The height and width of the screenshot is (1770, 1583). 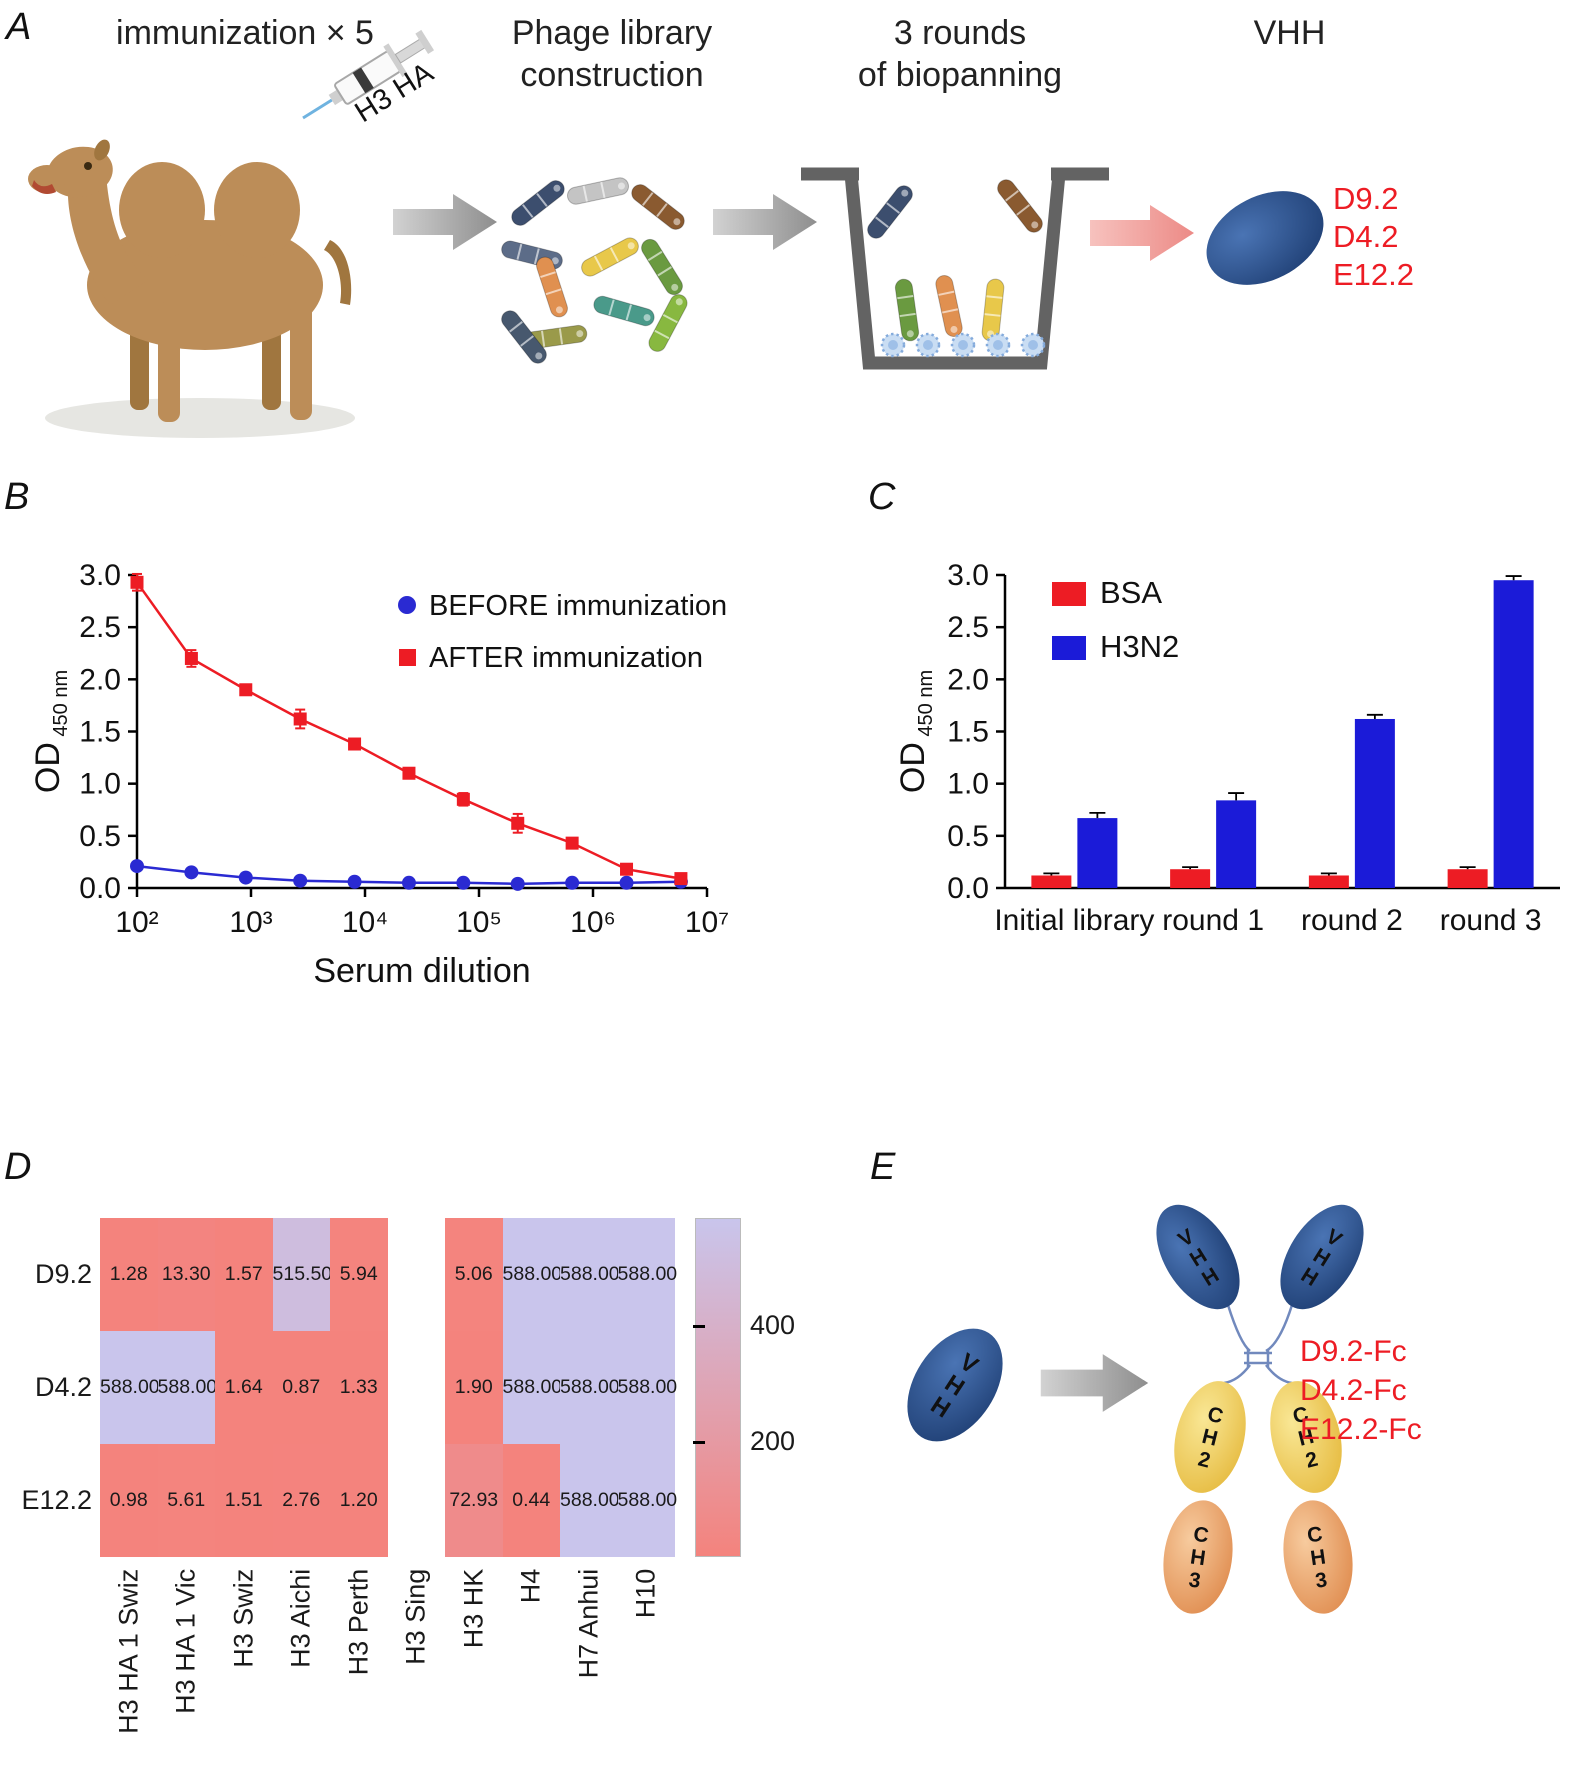 I want to click on category-label: round 3, so click(x=1491, y=920).